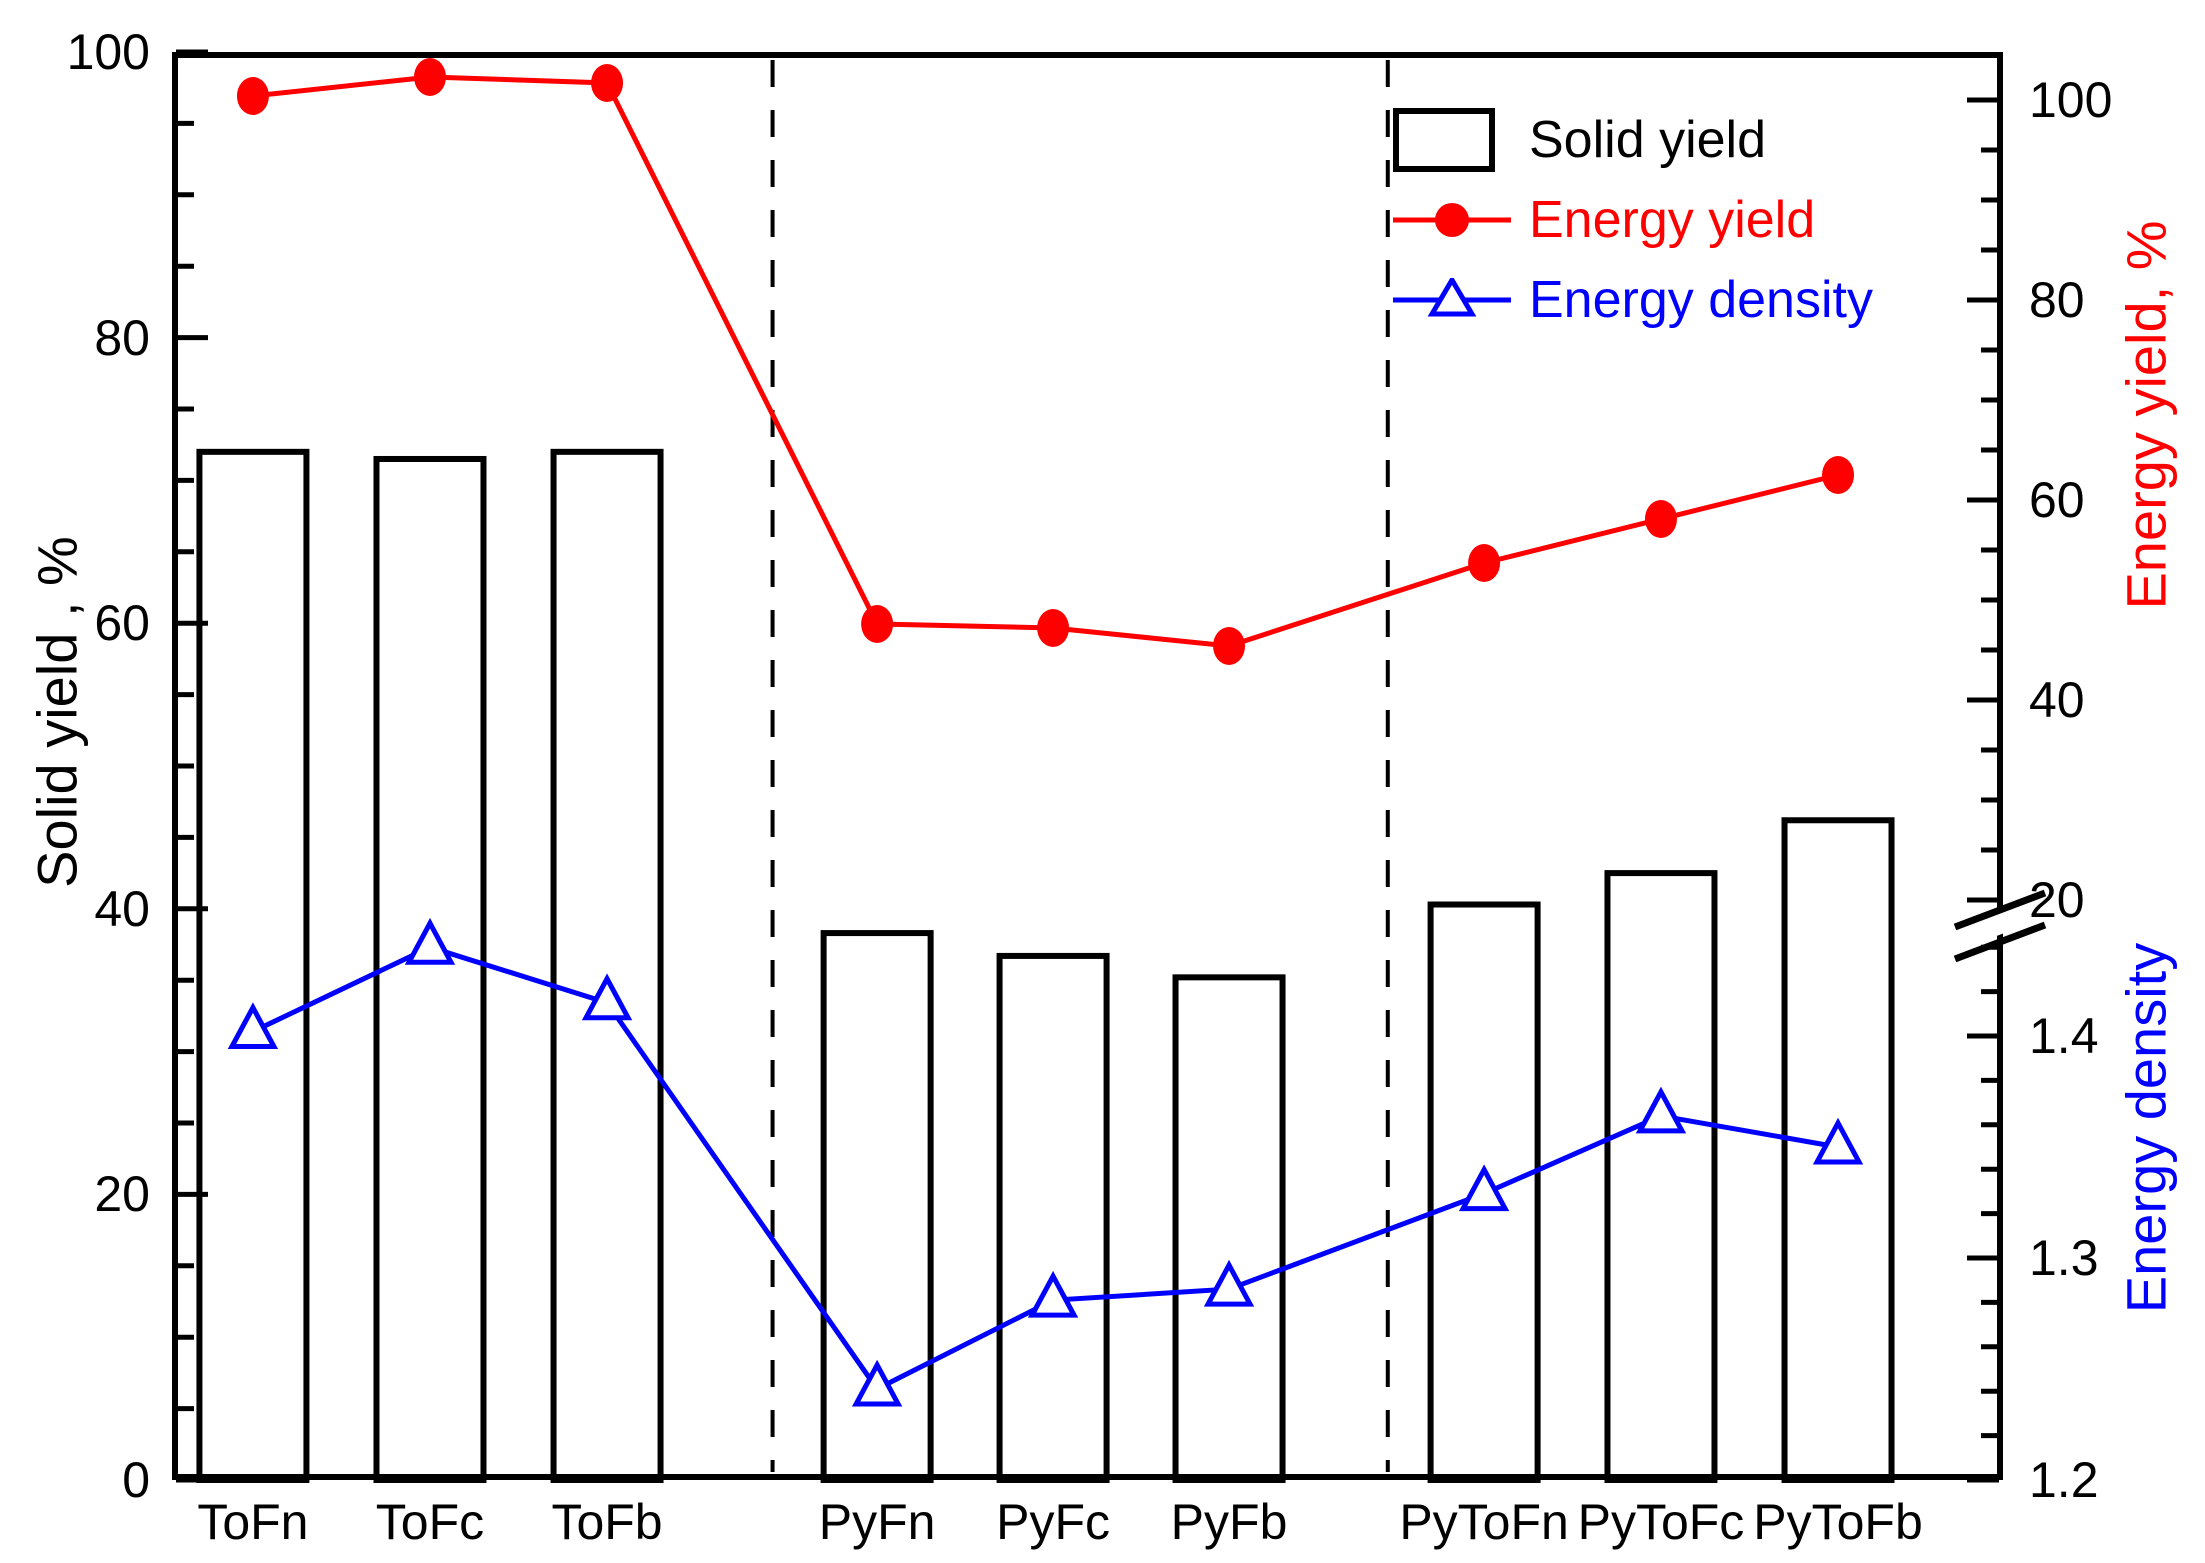 Image resolution: width=2205 pixels, height=1563 pixels. What do you see at coordinates (430, 1522) in the screenshot?
I see `x-category-label-ToFc: ToFc` at bounding box center [430, 1522].